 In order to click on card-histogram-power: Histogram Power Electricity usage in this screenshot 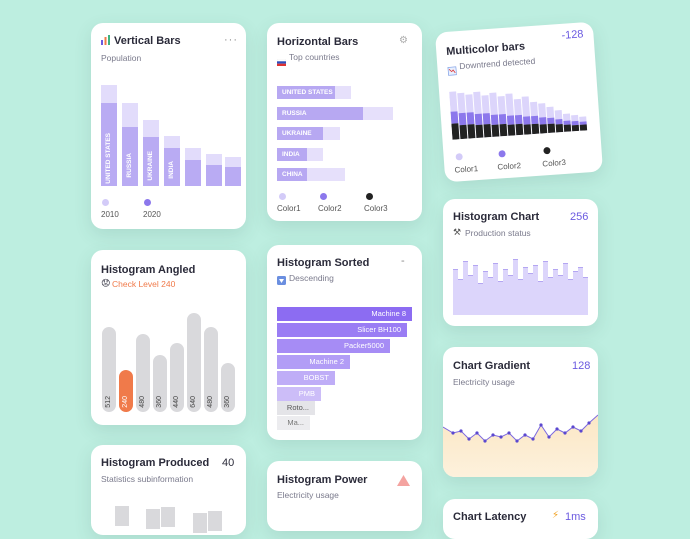, I will do `click(344, 496)`.